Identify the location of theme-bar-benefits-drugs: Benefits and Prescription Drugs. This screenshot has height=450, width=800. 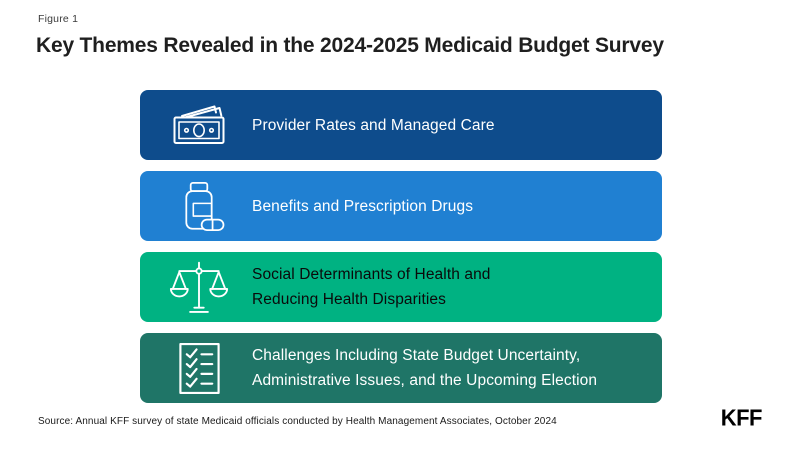
(401, 206).